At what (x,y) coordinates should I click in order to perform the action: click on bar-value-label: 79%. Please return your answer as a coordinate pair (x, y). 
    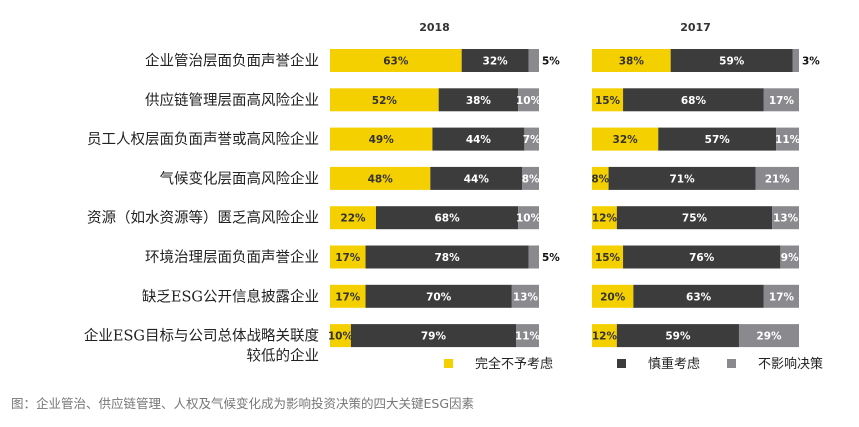
    Looking at the image, I should click on (434, 337).